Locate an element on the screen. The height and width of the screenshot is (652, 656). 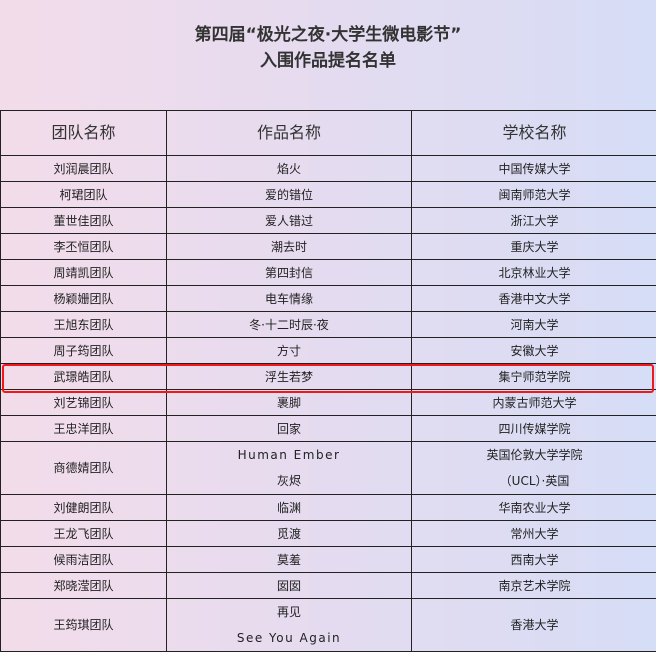
work-cell-line: 觅渡 is located at coordinates (289, 534).